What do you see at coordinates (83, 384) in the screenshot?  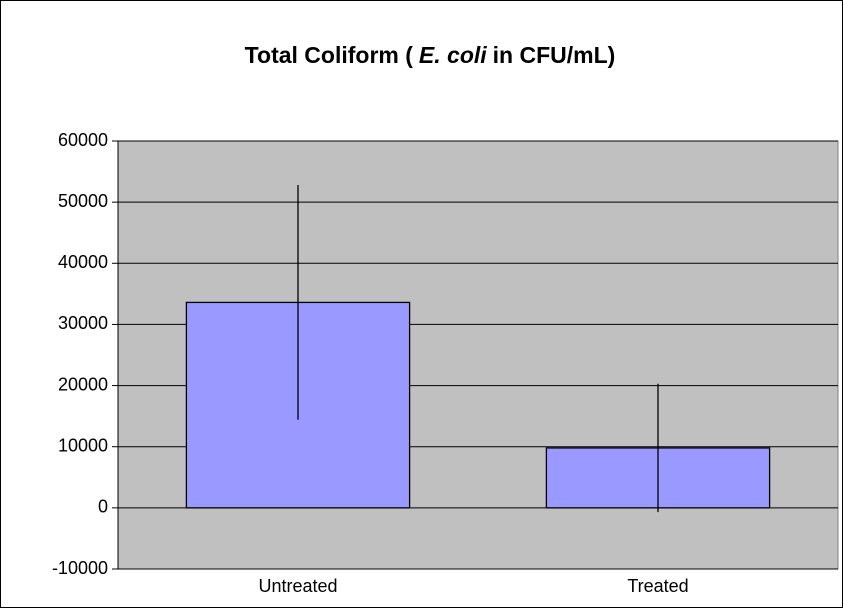 I see `y-tick-label: 20000` at bounding box center [83, 384].